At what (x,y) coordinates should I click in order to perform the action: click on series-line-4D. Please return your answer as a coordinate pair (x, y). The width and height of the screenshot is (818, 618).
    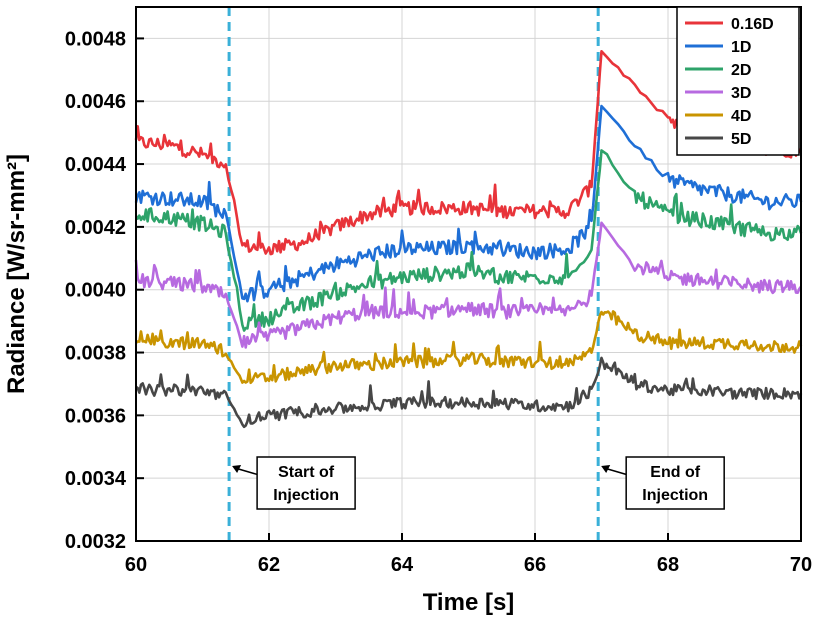
    Looking at the image, I should click on (469, 347).